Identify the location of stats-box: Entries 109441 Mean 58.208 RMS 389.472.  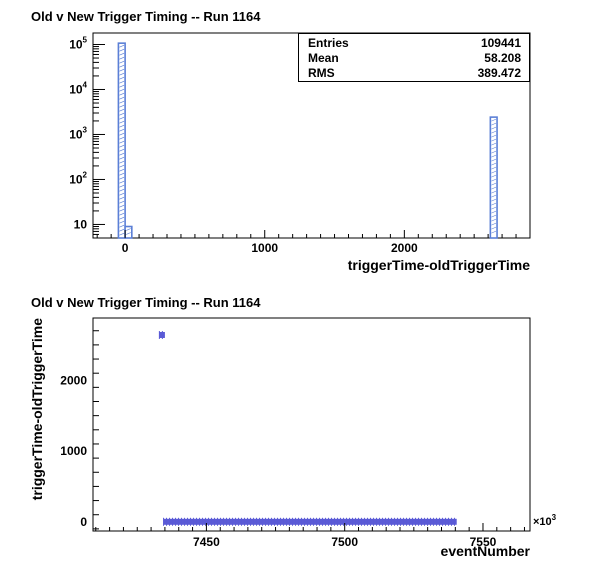
(414, 57).